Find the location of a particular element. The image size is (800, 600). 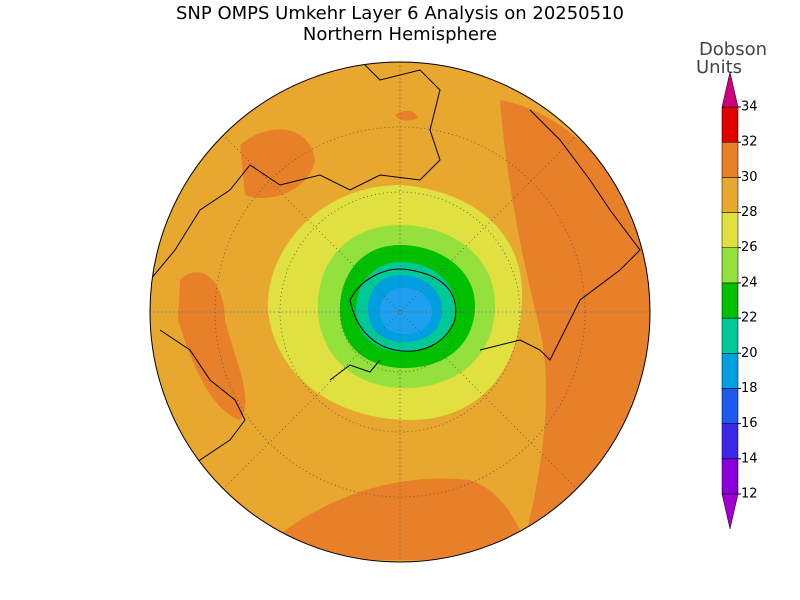

colorbar-tick-label: 28 is located at coordinates (749, 212).